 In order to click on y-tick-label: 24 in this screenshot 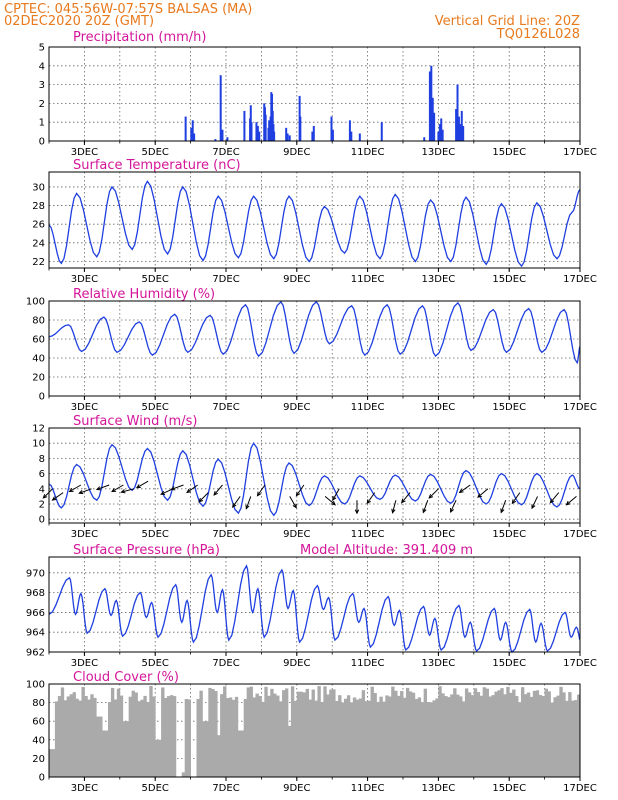, I will do `click(38, 243)`.